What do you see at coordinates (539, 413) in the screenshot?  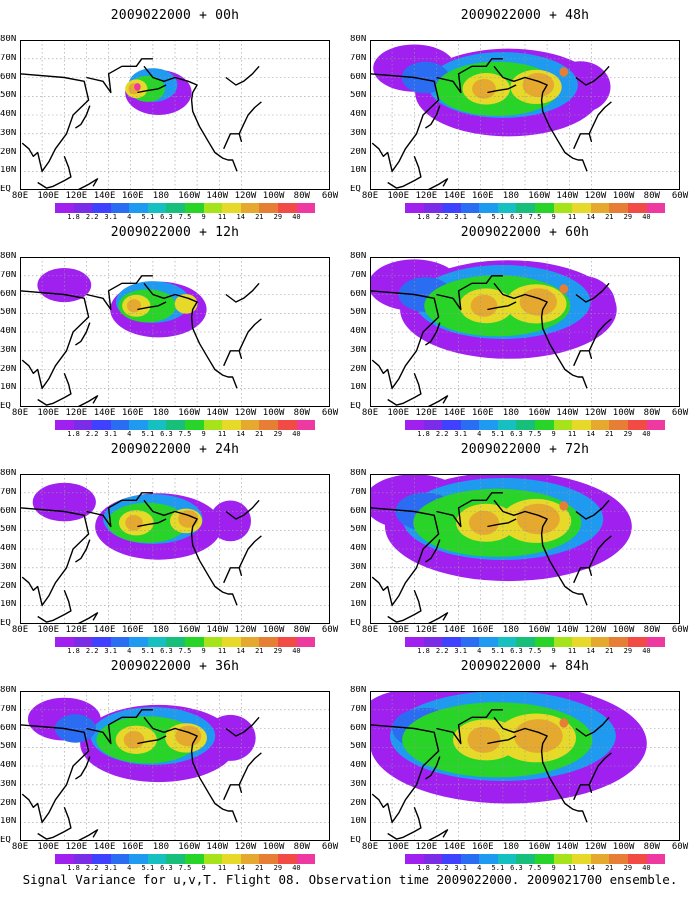 I see `longitude-label: 160W` at bounding box center [539, 413].